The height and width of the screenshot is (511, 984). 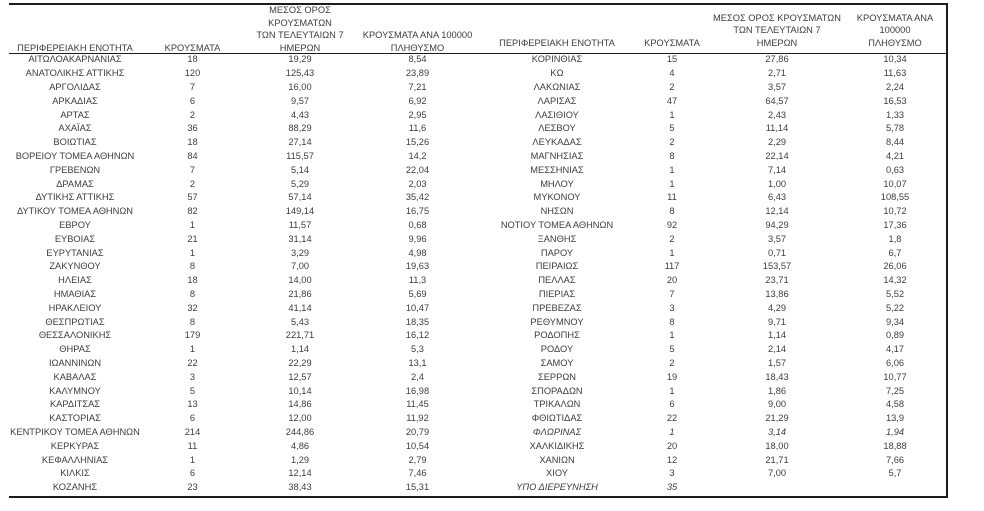 What do you see at coordinates (672, 266) in the screenshot?
I see `cases-cell: 117` at bounding box center [672, 266].